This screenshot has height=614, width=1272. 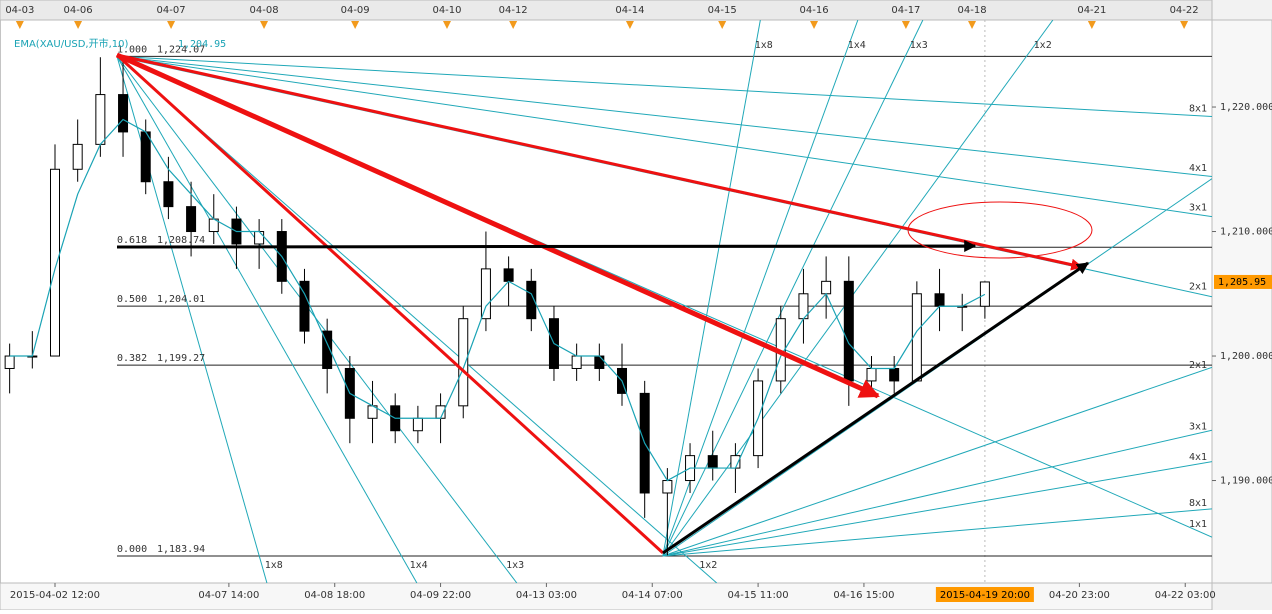 What do you see at coordinates (1184, 10) in the screenshot?
I see `date-label: 04-22` at bounding box center [1184, 10].